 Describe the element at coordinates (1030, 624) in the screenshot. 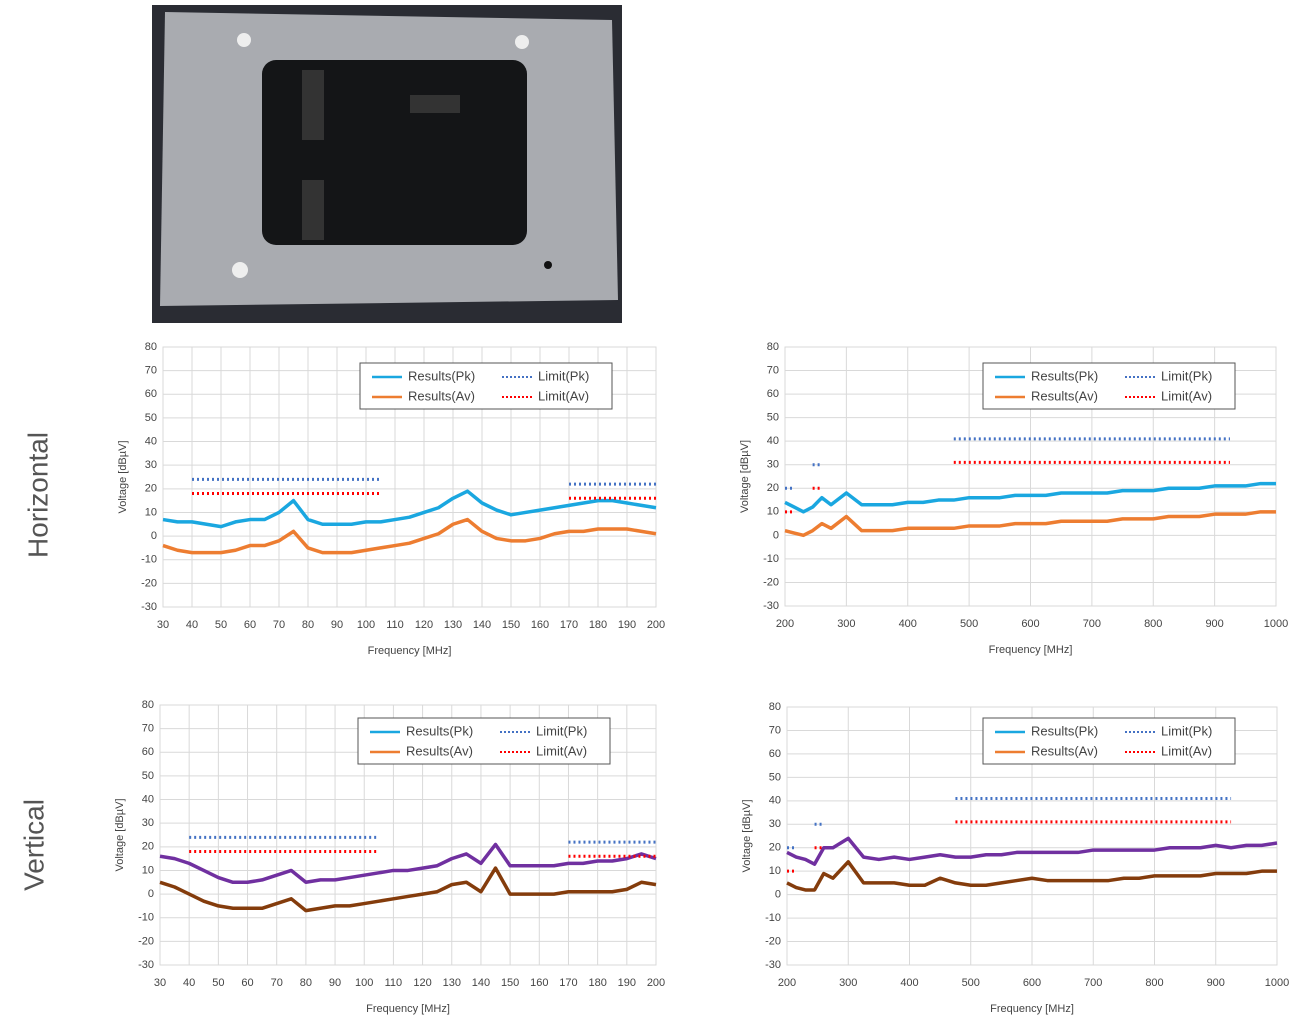

I see `x-tick-label: 600` at that location.